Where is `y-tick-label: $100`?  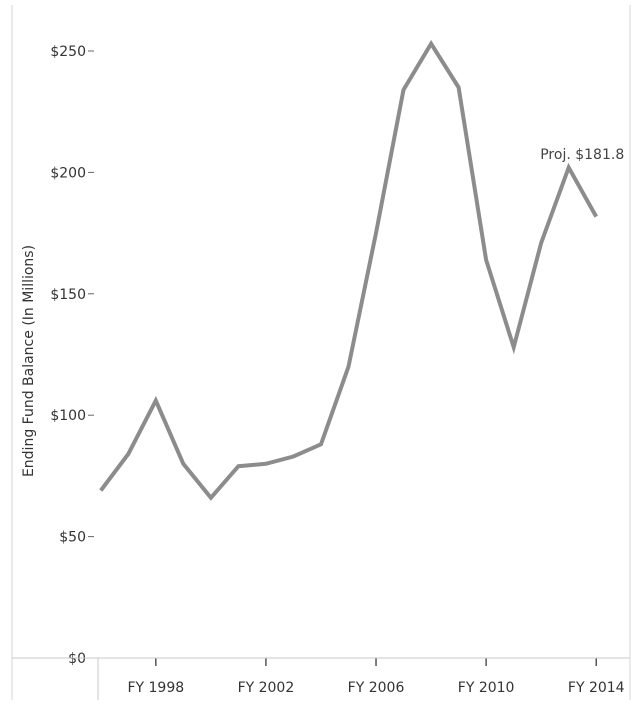 y-tick-label: $100 is located at coordinates (68, 416).